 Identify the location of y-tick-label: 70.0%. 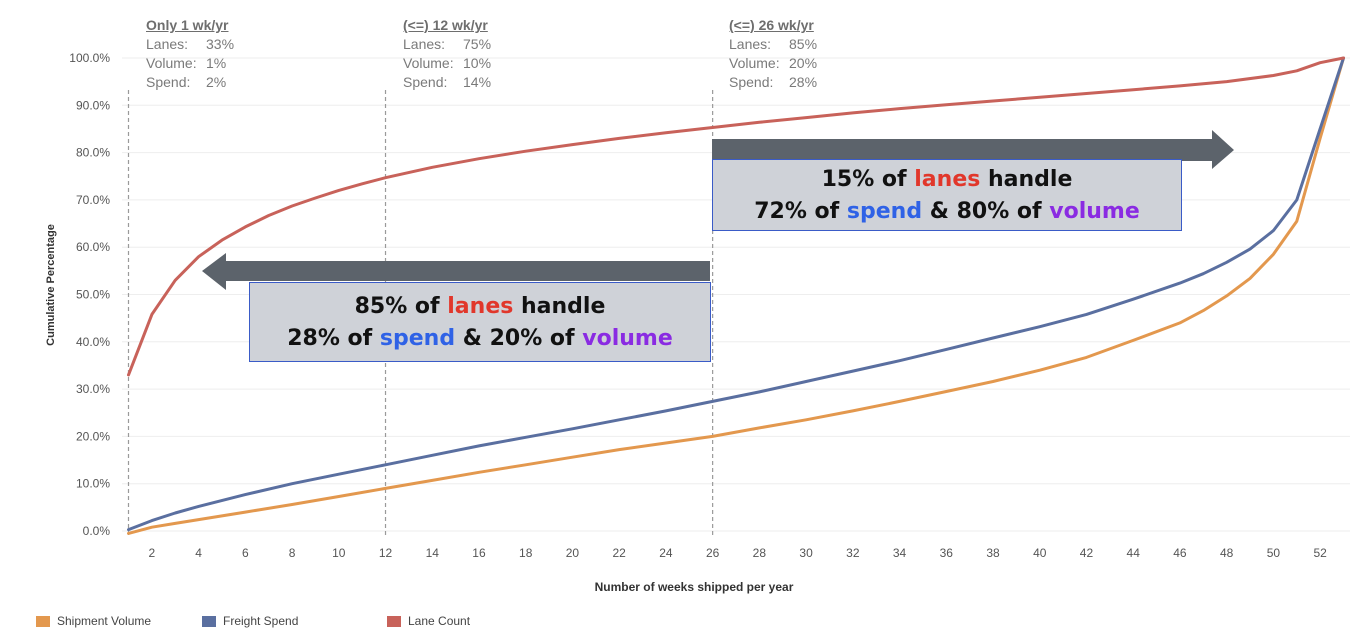
(93, 200).